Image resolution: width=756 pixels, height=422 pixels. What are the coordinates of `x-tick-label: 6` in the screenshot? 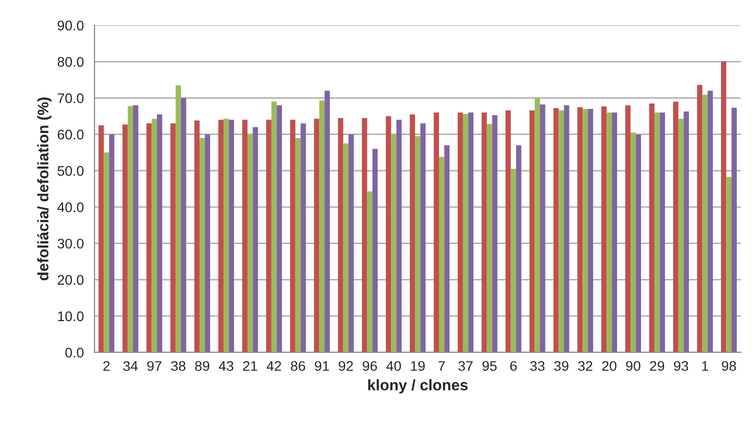 It's located at (513, 366).